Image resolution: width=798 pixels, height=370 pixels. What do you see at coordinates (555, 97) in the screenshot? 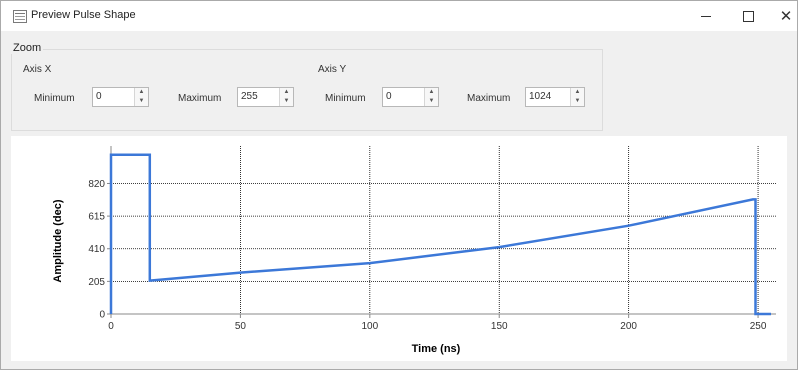
I see `axis-y-maximum-stepper: 1024 ▲ ▼` at bounding box center [555, 97].